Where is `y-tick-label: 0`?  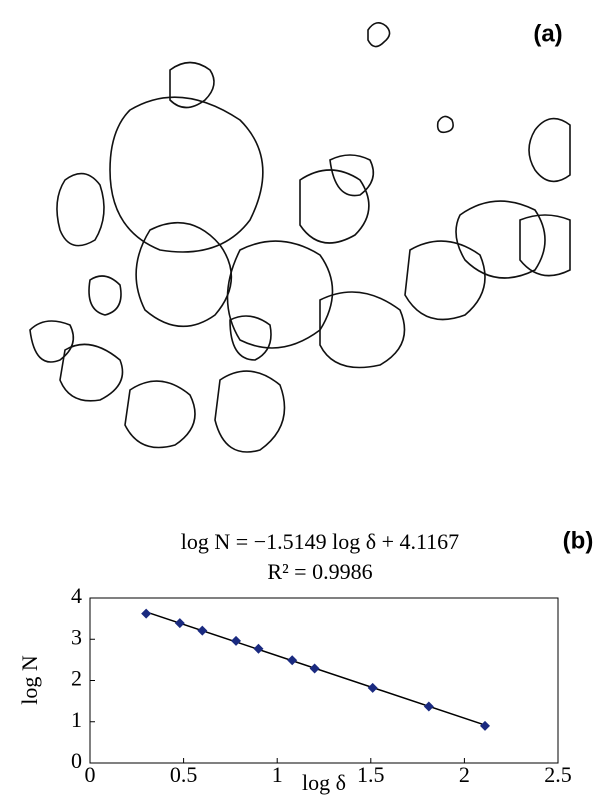 y-tick-label: 0 is located at coordinates (76, 760).